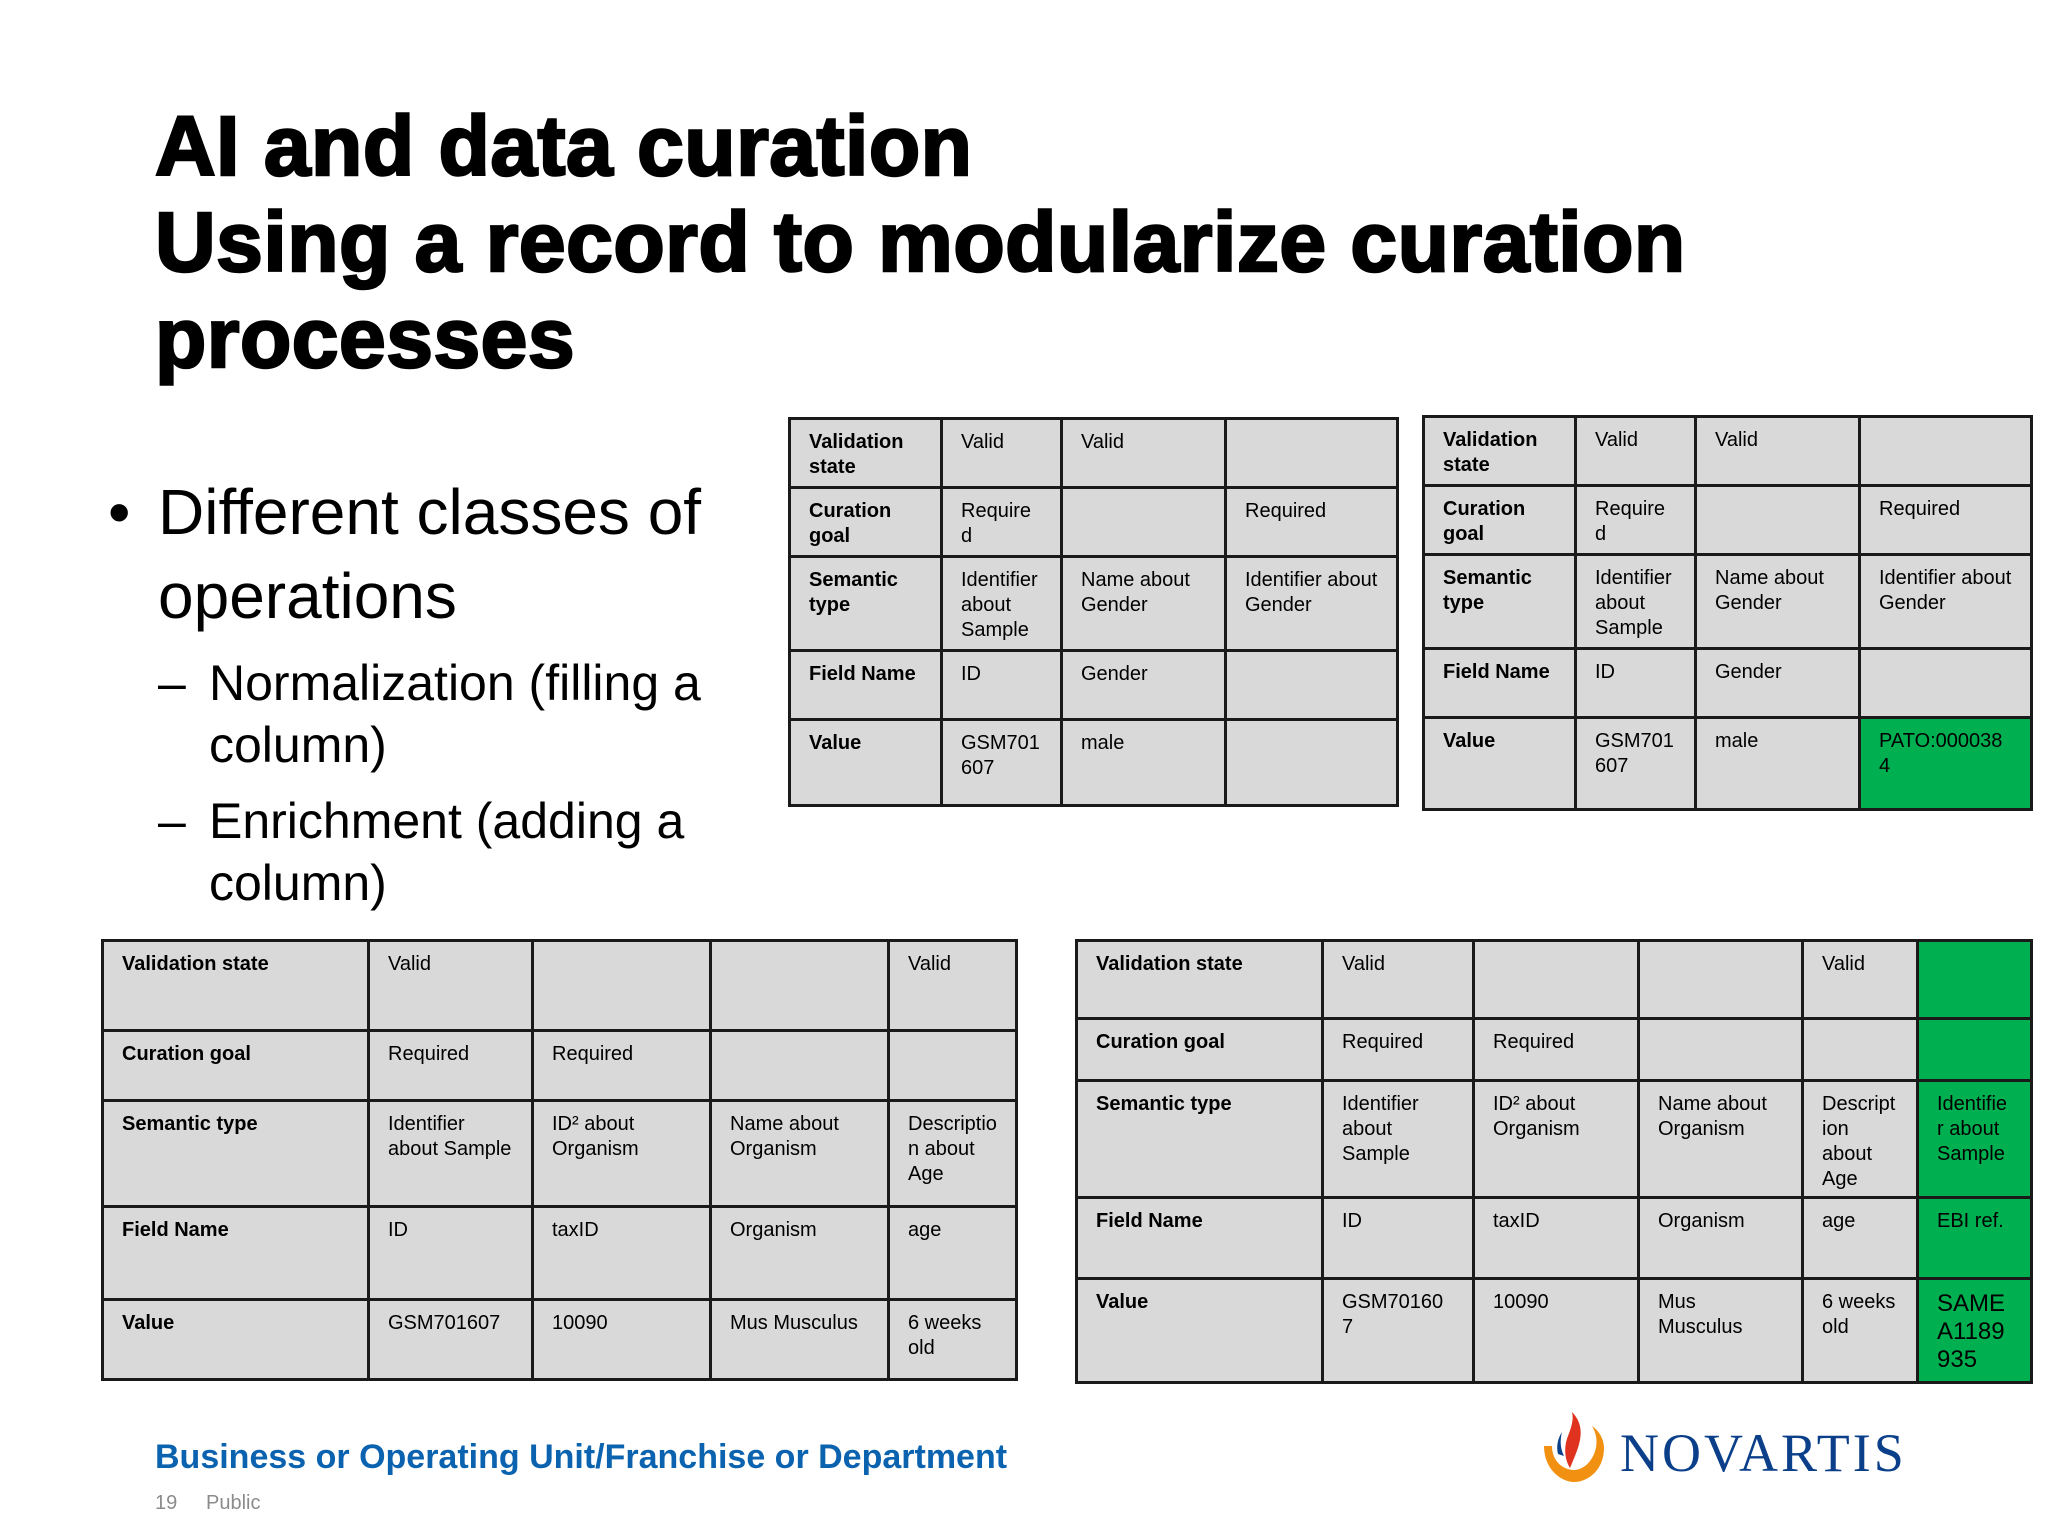 The image size is (2048, 1536). Describe the element at coordinates (1763, 1453) in the screenshot. I see `logo-wordmark: NOVARTIS` at that location.